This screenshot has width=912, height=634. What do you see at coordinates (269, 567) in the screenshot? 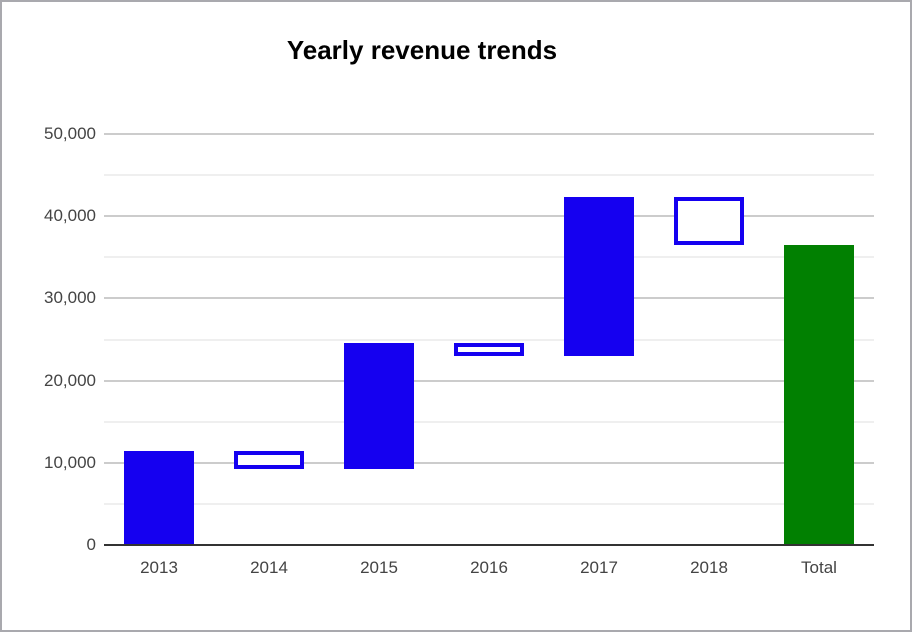
I see `x-axis-label: 2014` at bounding box center [269, 567].